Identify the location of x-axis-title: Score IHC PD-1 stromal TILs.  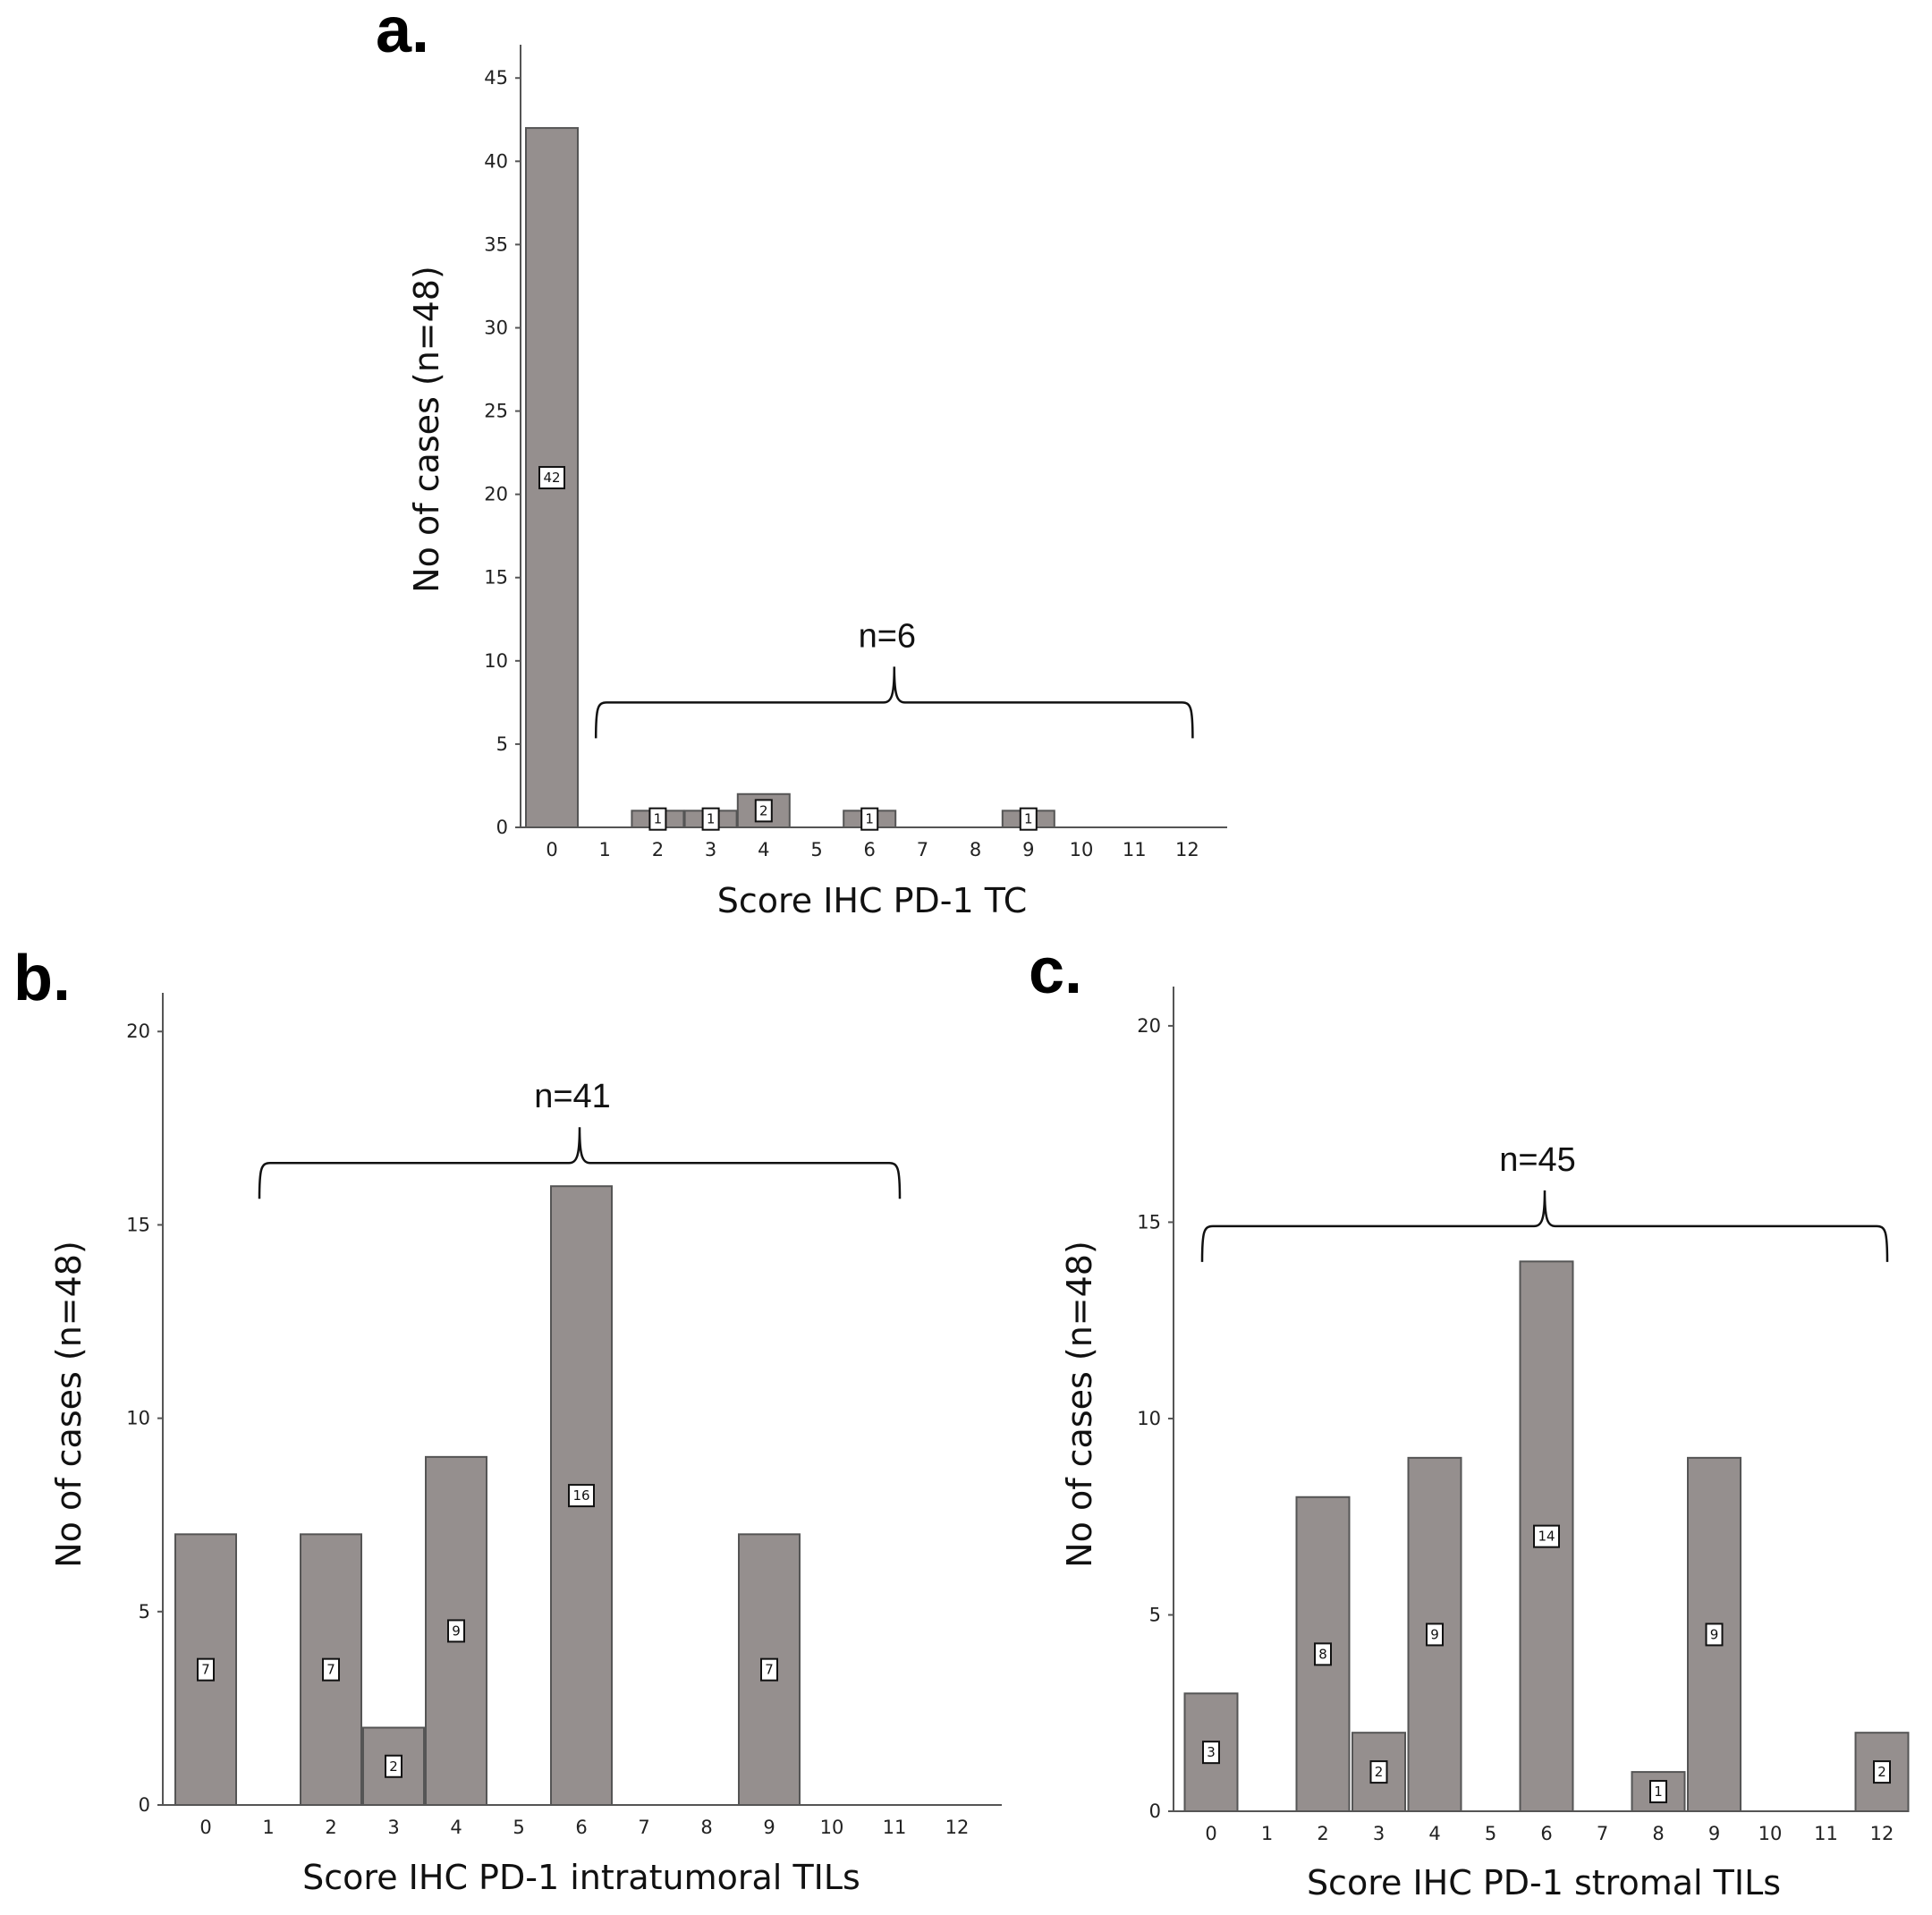
(1544, 1883).